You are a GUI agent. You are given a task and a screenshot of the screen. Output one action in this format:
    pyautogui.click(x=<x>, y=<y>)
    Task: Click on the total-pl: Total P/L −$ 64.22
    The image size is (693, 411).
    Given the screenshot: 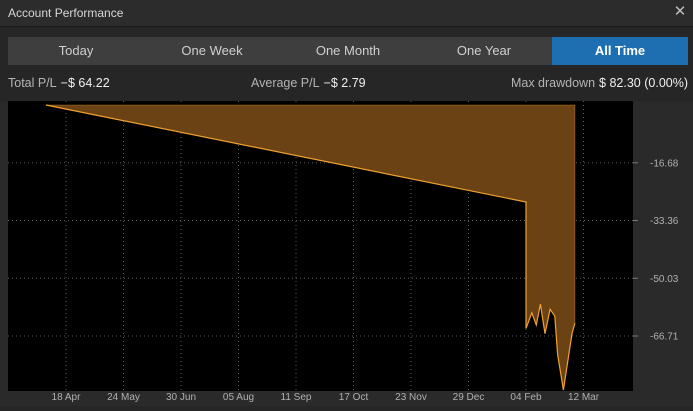 What is the action you would take?
    pyautogui.click(x=59, y=83)
    